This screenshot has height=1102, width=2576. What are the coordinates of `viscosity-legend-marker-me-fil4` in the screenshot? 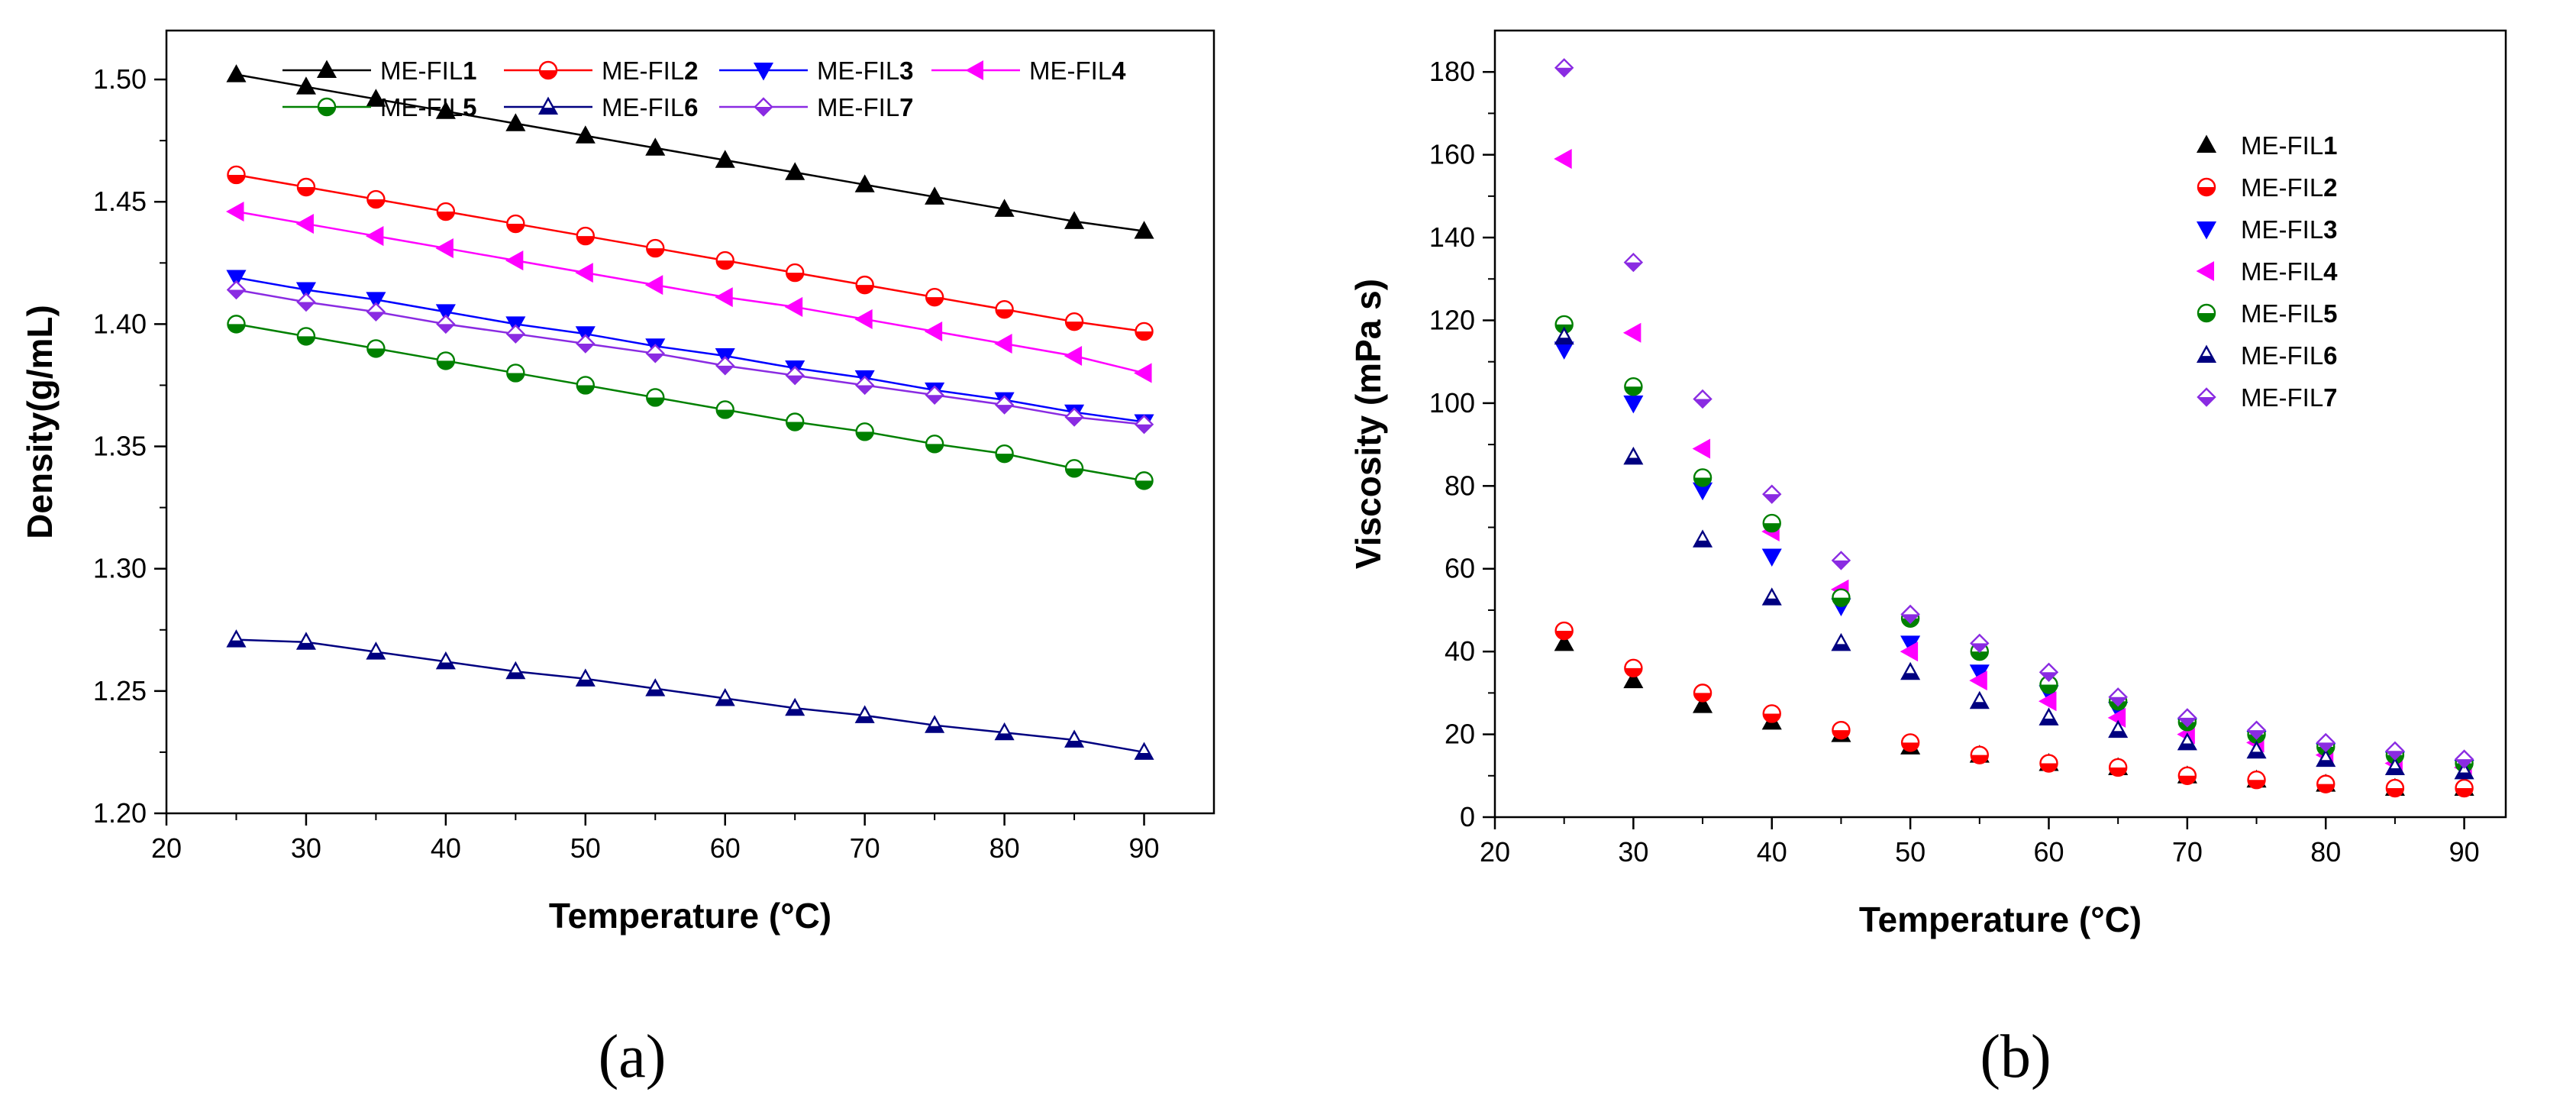 It's located at (2205, 271).